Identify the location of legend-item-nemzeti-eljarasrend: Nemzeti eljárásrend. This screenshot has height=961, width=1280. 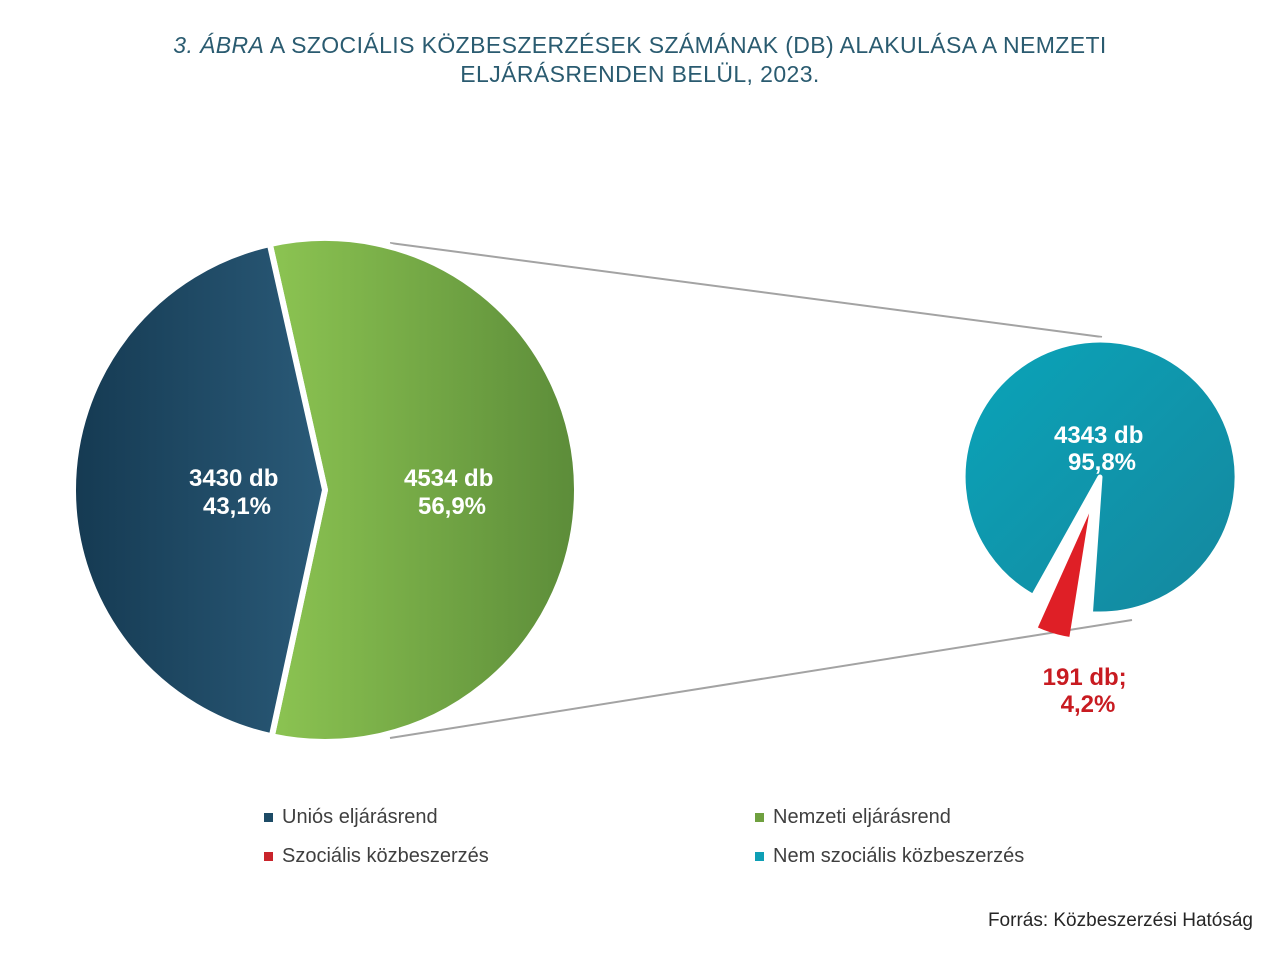
(853, 817).